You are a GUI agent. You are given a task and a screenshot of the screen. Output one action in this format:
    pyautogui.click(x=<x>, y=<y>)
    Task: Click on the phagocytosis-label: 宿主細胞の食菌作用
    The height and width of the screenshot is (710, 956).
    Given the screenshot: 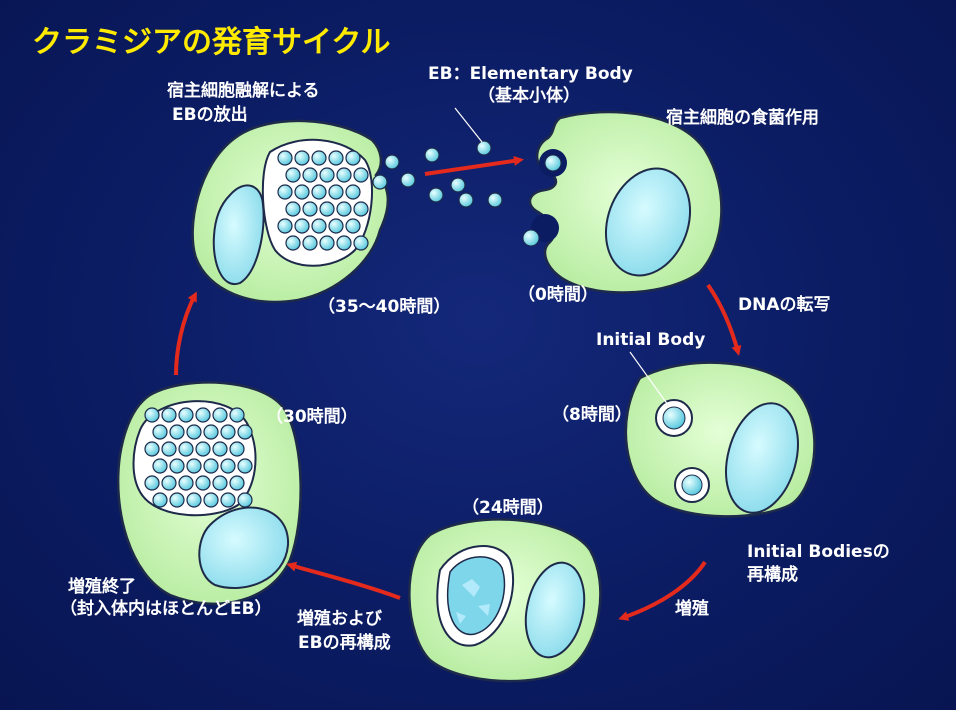 What is the action you would take?
    pyautogui.click(x=742, y=117)
    